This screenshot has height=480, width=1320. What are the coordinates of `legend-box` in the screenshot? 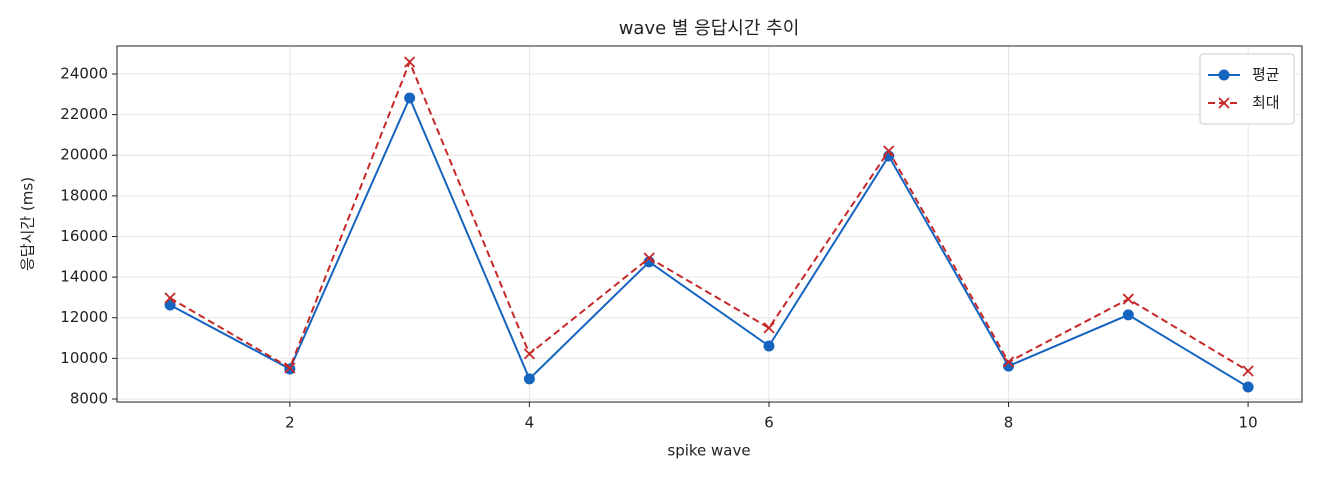 It's located at (1247, 89).